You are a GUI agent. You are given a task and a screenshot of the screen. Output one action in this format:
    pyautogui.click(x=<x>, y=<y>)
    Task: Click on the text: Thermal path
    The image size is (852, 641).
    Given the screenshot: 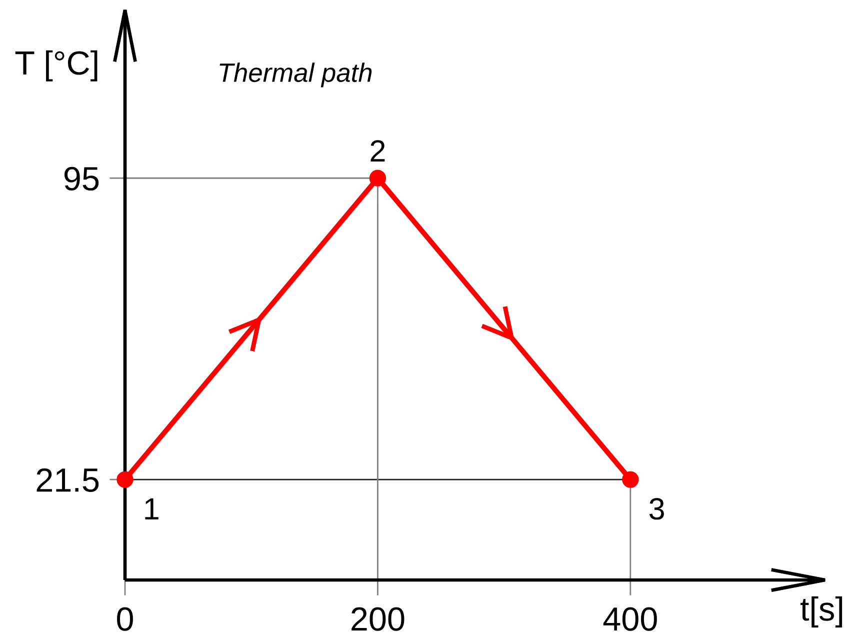 What is the action you would take?
    pyautogui.click(x=296, y=75)
    